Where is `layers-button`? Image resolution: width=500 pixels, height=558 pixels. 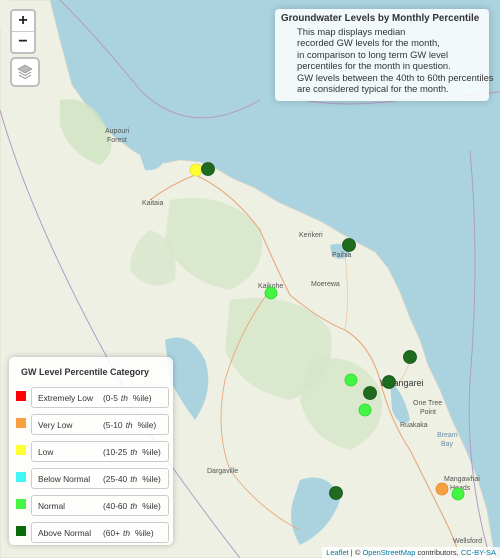 layers-button is located at coordinates (25, 72).